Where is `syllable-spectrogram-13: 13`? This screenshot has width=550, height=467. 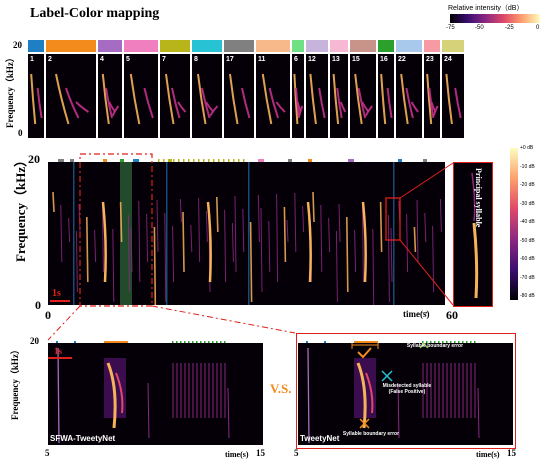
syllable-spectrogram-13: 13 is located at coordinates (339, 96).